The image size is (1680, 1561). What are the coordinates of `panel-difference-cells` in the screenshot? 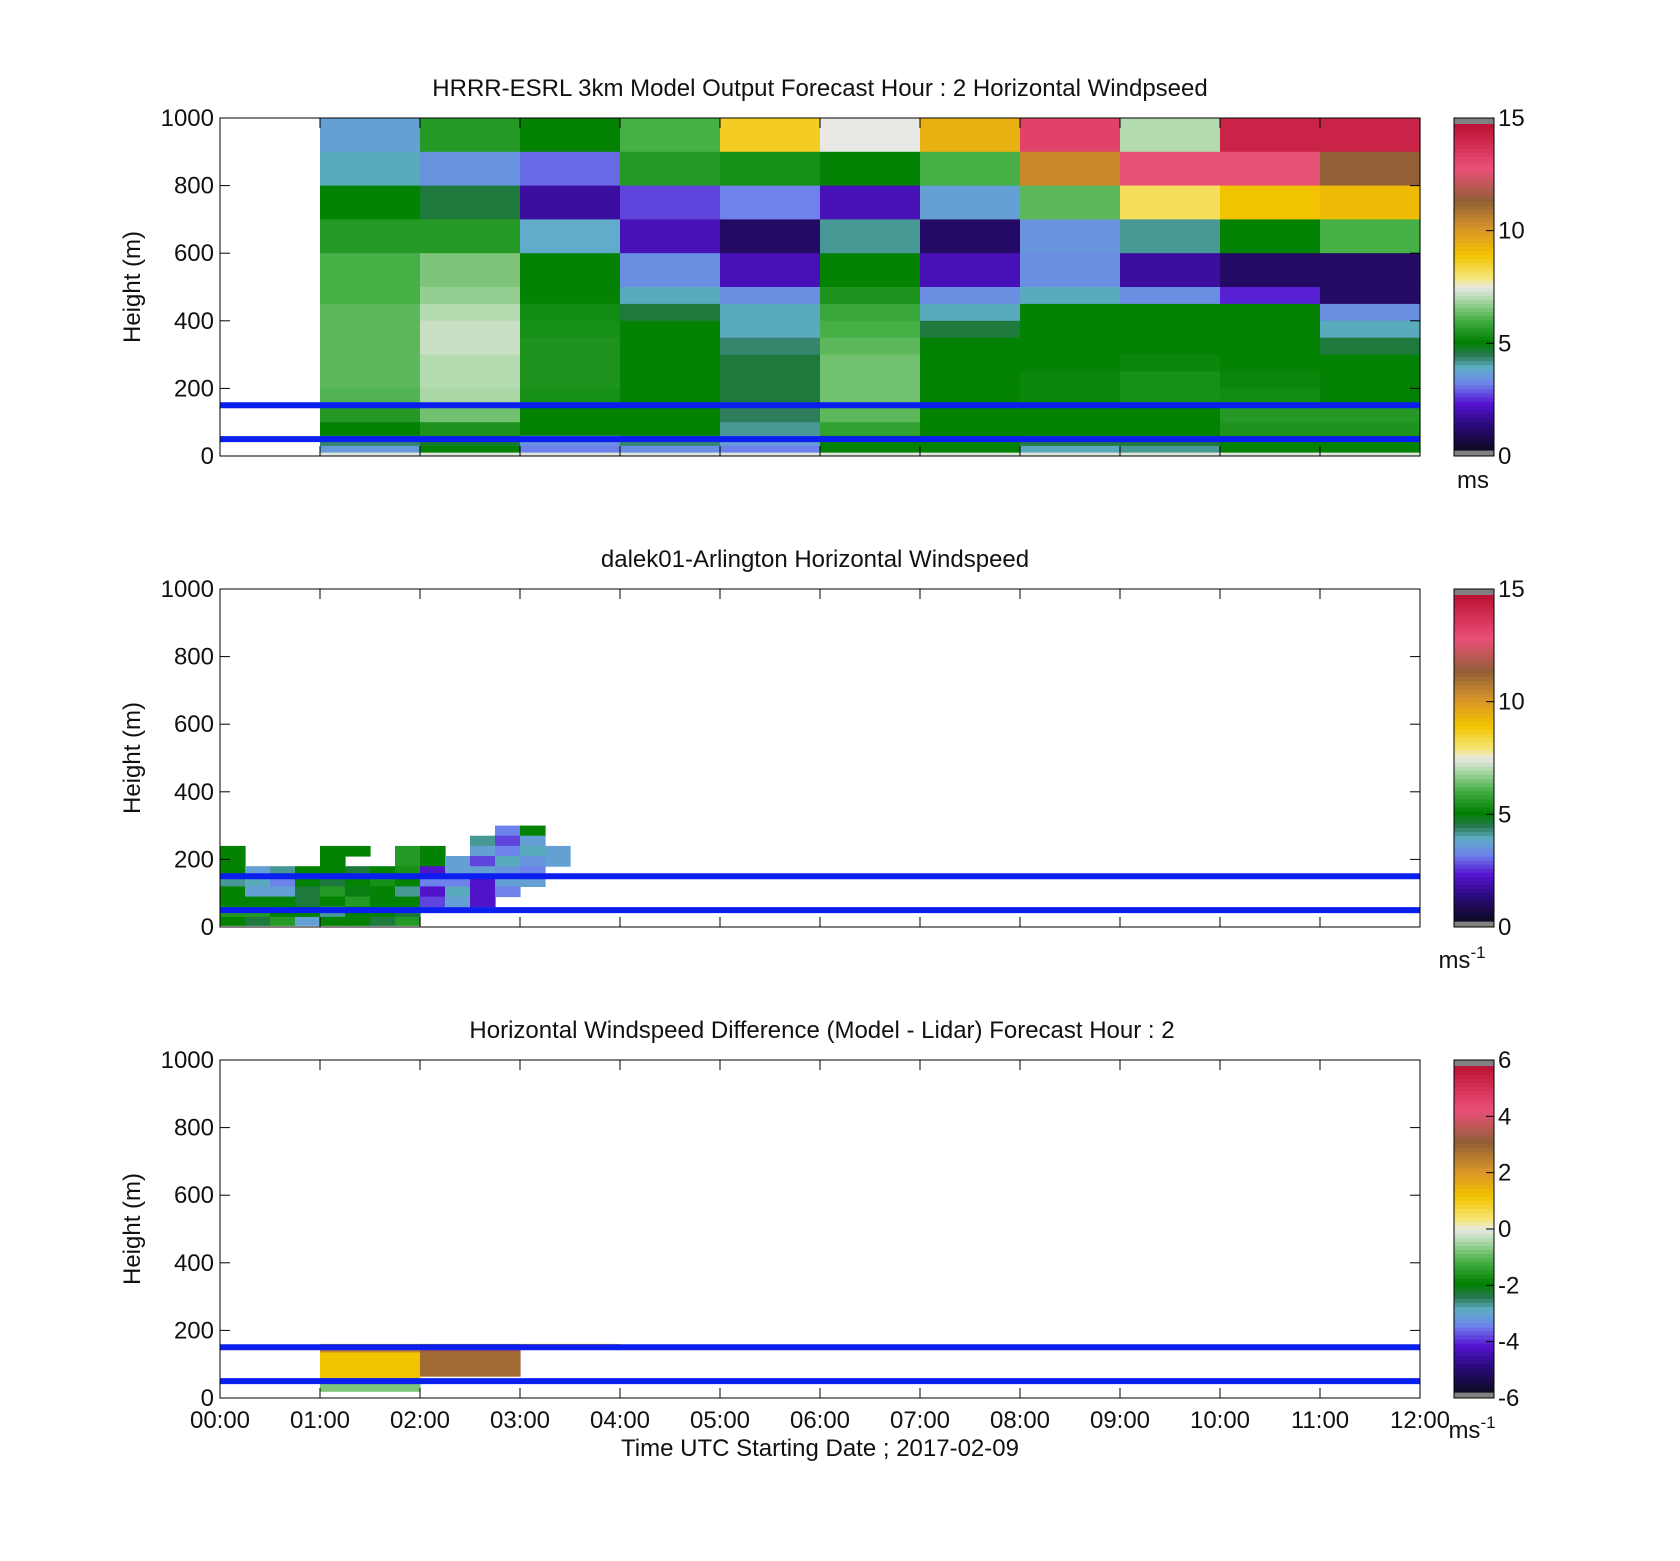 It's located at (470, 1367).